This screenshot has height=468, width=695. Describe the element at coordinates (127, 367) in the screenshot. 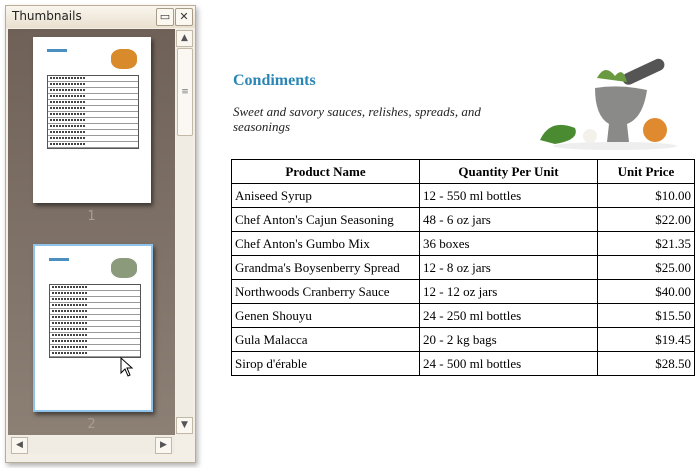

I see `mouse-cursor-icon` at that location.